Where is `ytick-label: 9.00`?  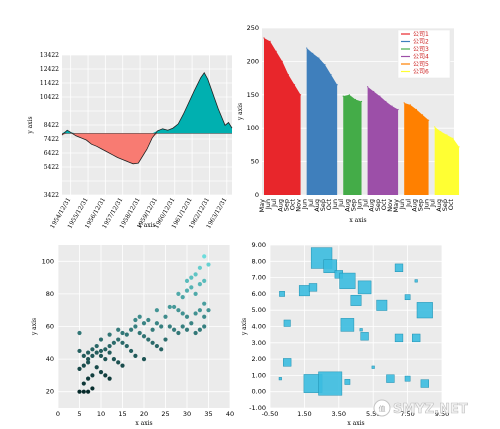
ytick-label: 9.00 is located at coordinates (259, 245).